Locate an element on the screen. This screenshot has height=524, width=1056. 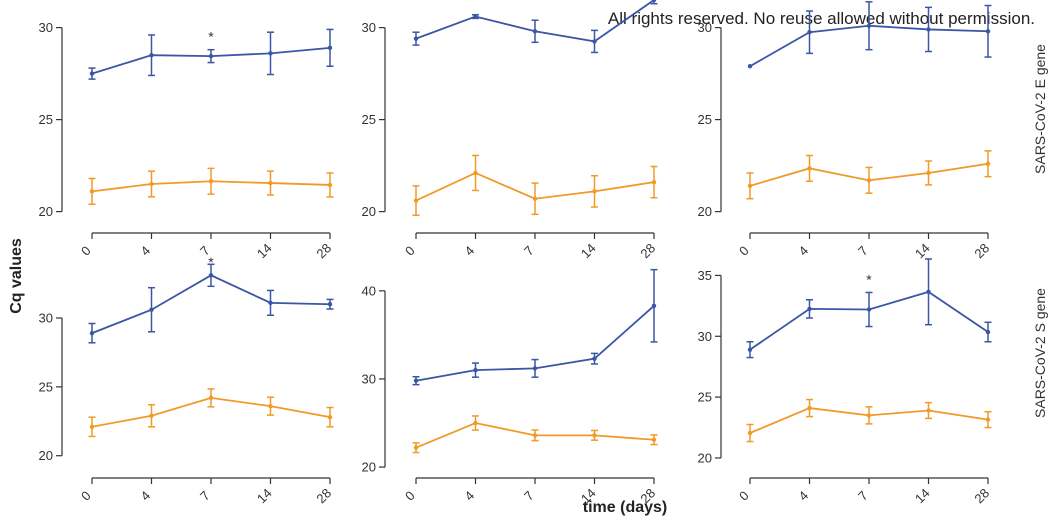
chart-panel: 20 25 30 35 0 4 7 14 28 * is located at coordinates (845, 382).